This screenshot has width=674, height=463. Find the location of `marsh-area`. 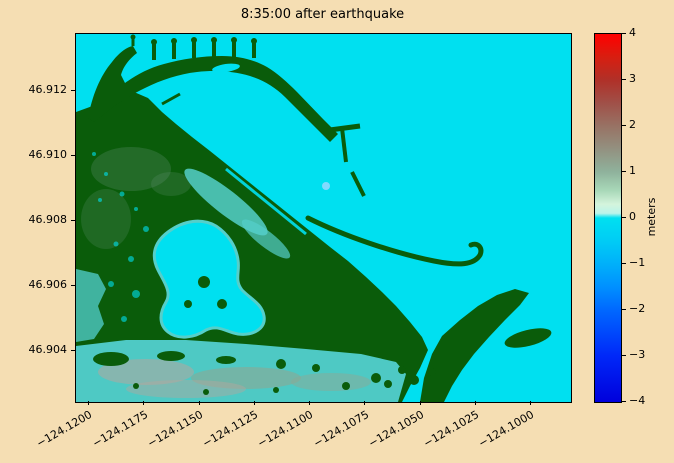

marsh-area is located at coordinates (229, 253).